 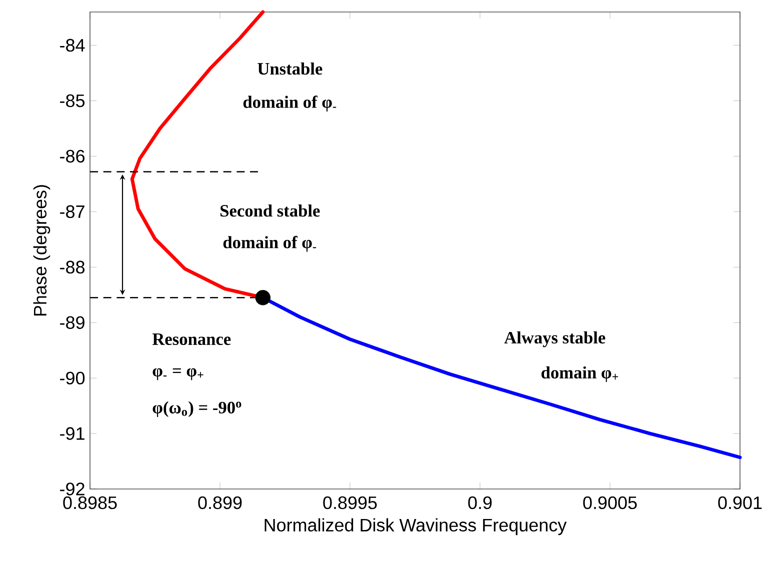 I want to click on annotation: Resonance, so click(x=191, y=339).